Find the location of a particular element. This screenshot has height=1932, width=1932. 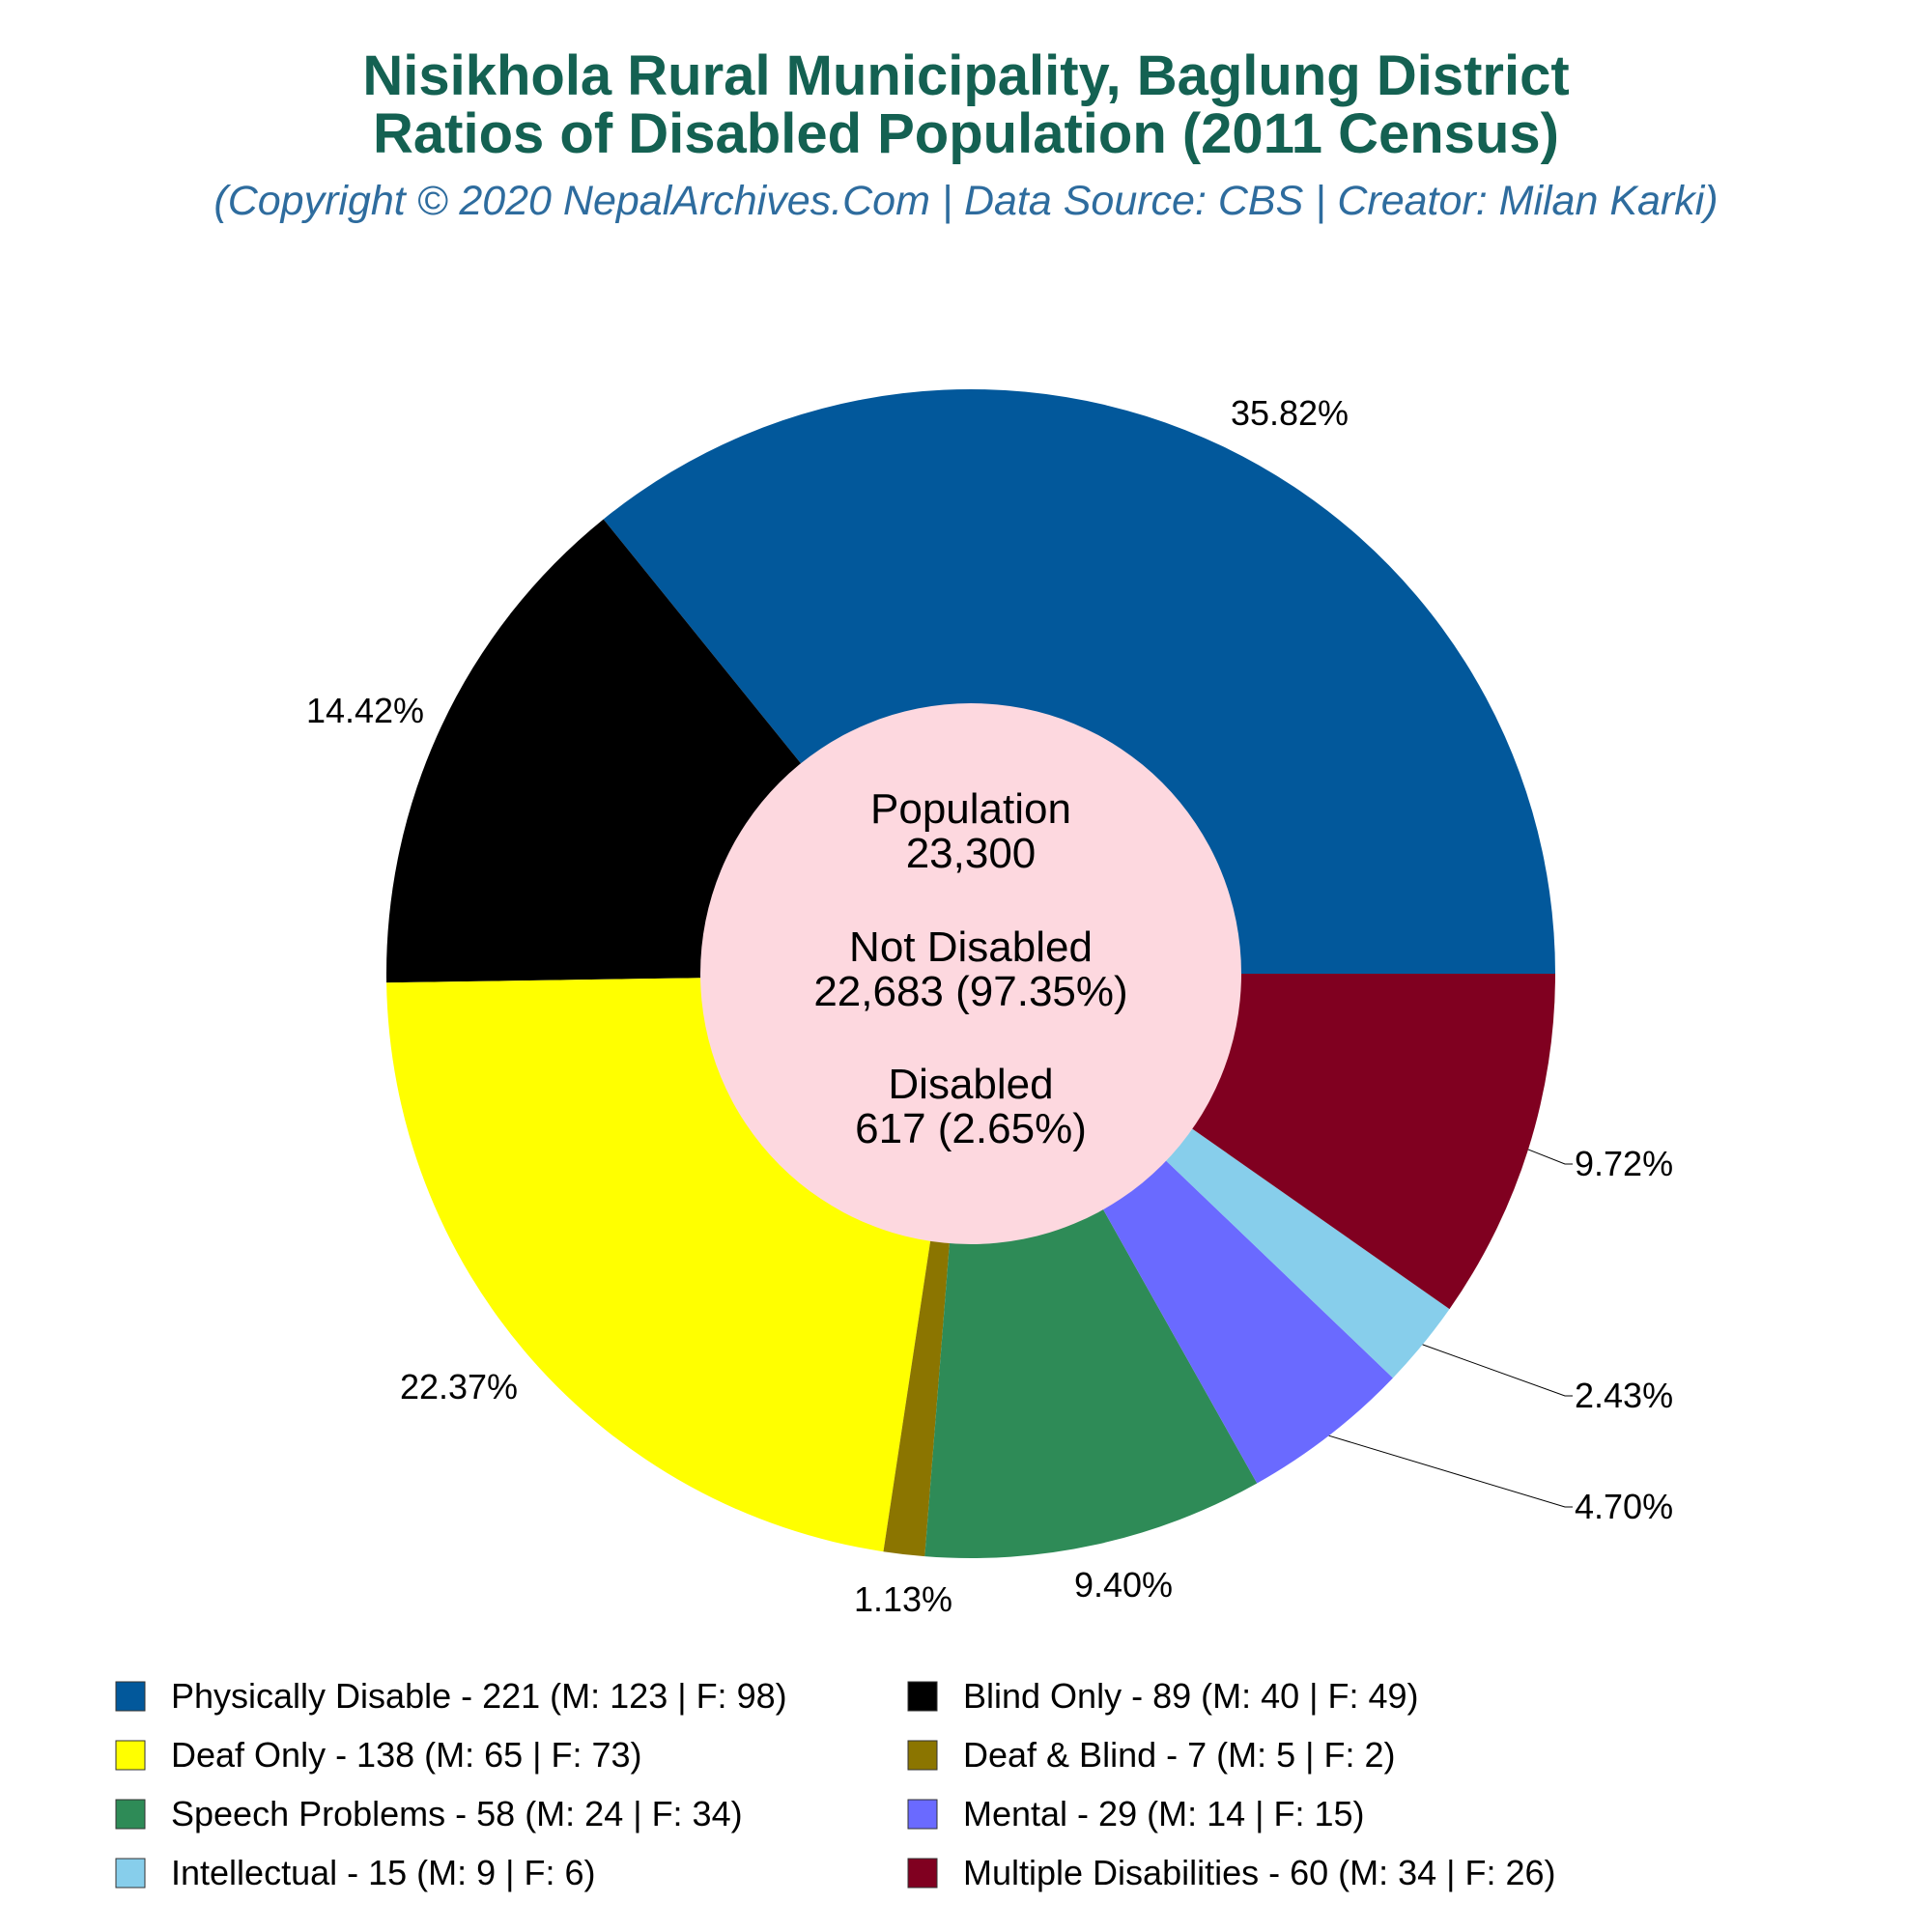

label-intellectual: 2.43% is located at coordinates (1624, 1395).